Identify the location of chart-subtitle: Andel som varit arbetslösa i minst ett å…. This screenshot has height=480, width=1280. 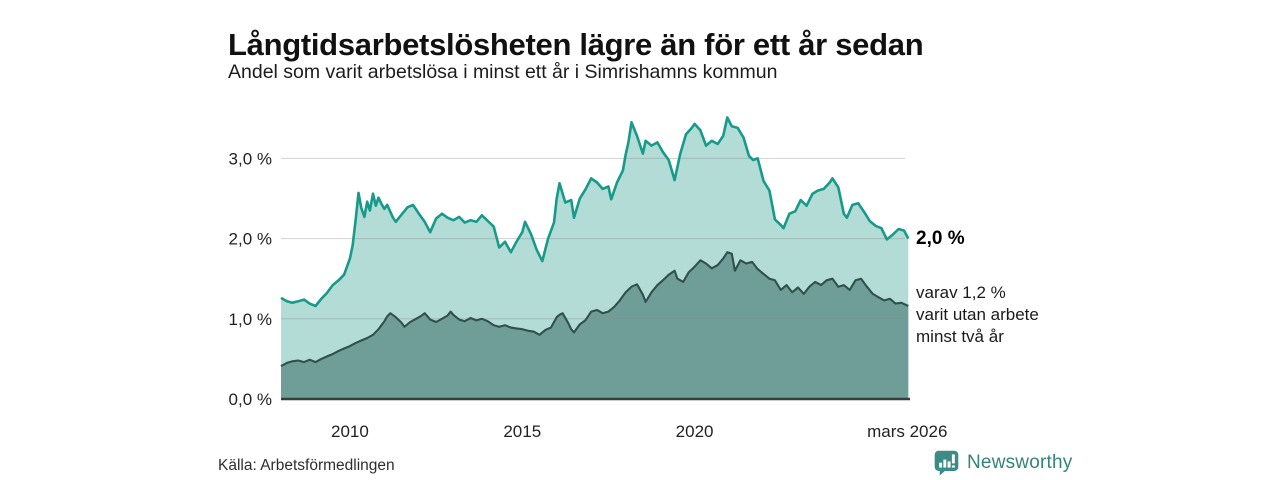
(503, 72).